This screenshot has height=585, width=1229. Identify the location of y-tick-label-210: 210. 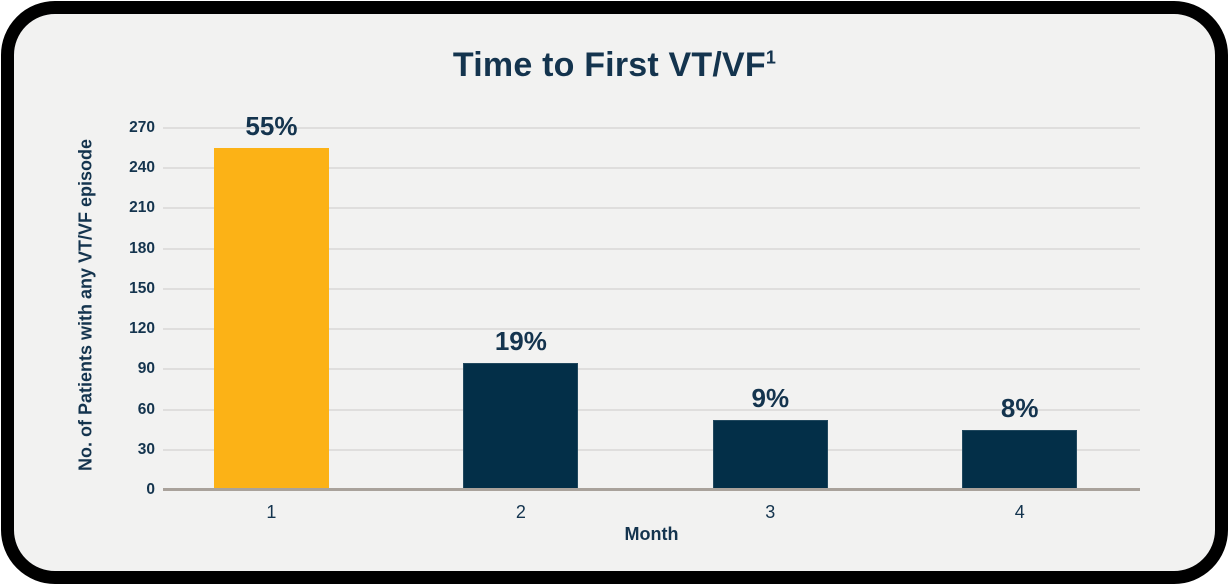
(142, 208).